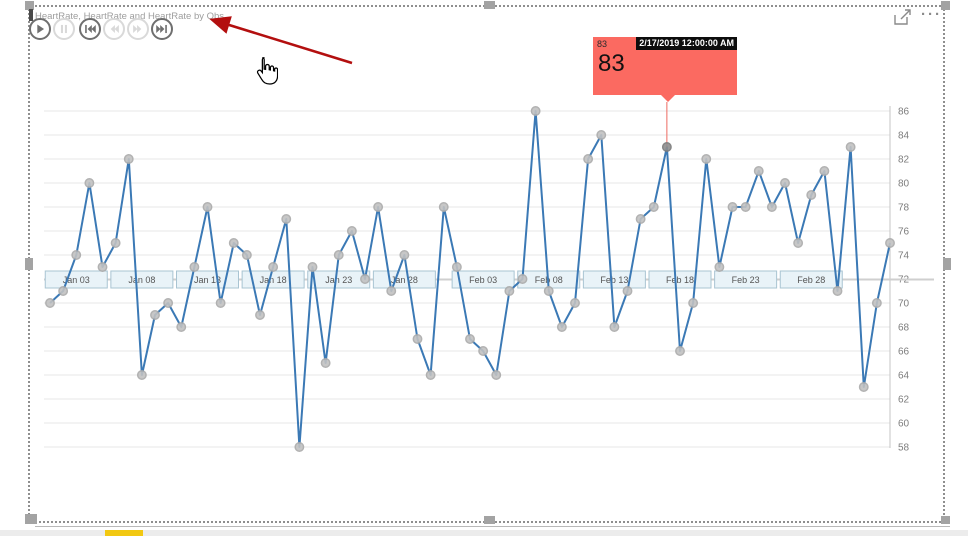 The width and height of the screenshot is (968, 536). I want to click on focus-mode-icon, so click(903, 18).